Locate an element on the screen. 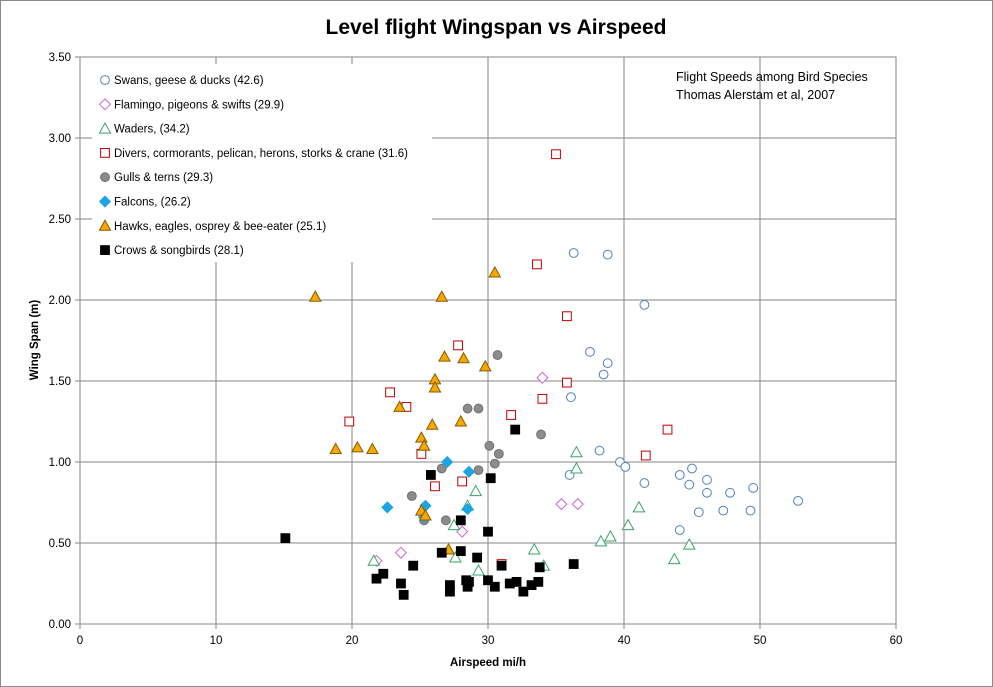 The height and width of the screenshot is (687, 993). legend-item: Gulls & terns (29.3) is located at coordinates (156, 178).